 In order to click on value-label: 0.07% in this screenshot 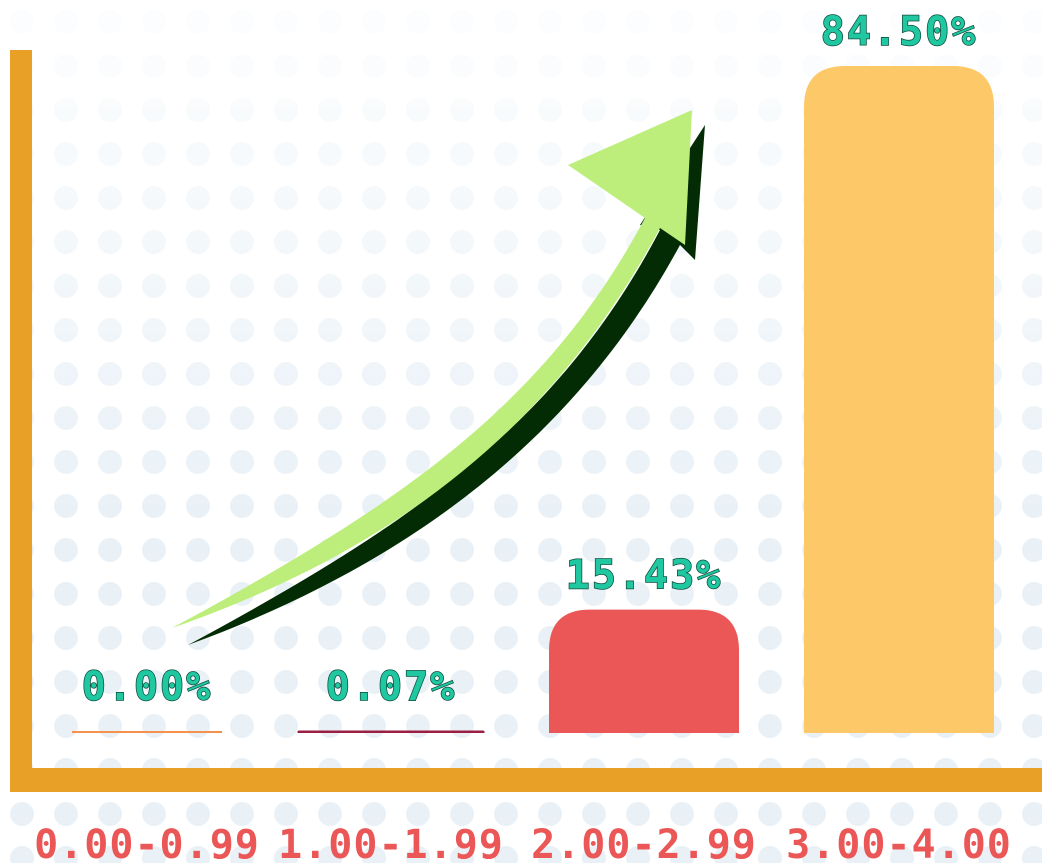, I will do `click(391, 687)`.